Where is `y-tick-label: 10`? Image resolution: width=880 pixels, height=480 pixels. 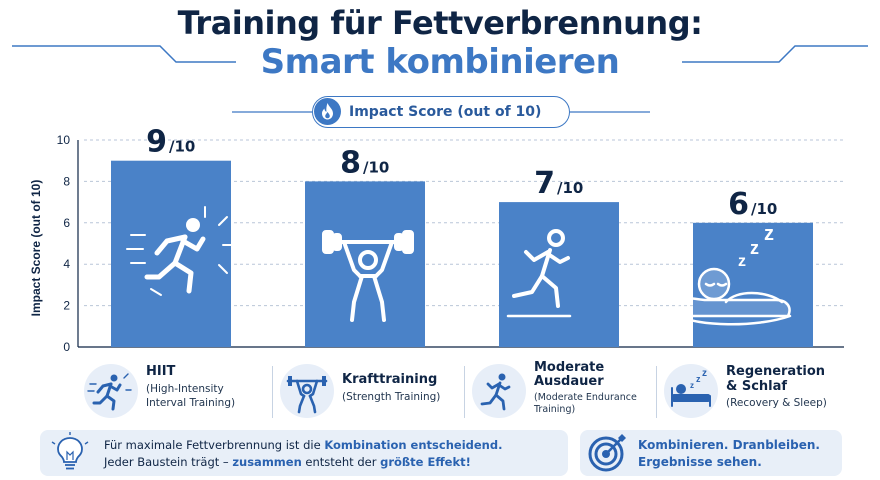 y-tick-label: 10 is located at coordinates (64, 140).